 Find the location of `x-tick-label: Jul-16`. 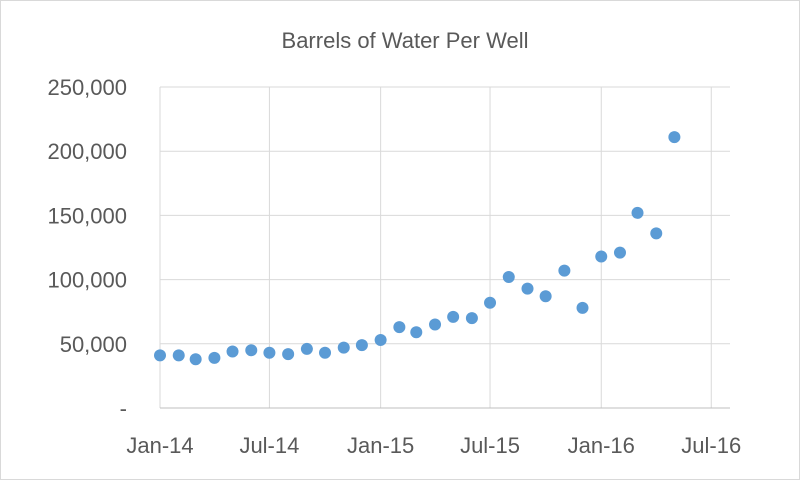

x-tick-label: Jul-16 is located at coordinates (711, 445).